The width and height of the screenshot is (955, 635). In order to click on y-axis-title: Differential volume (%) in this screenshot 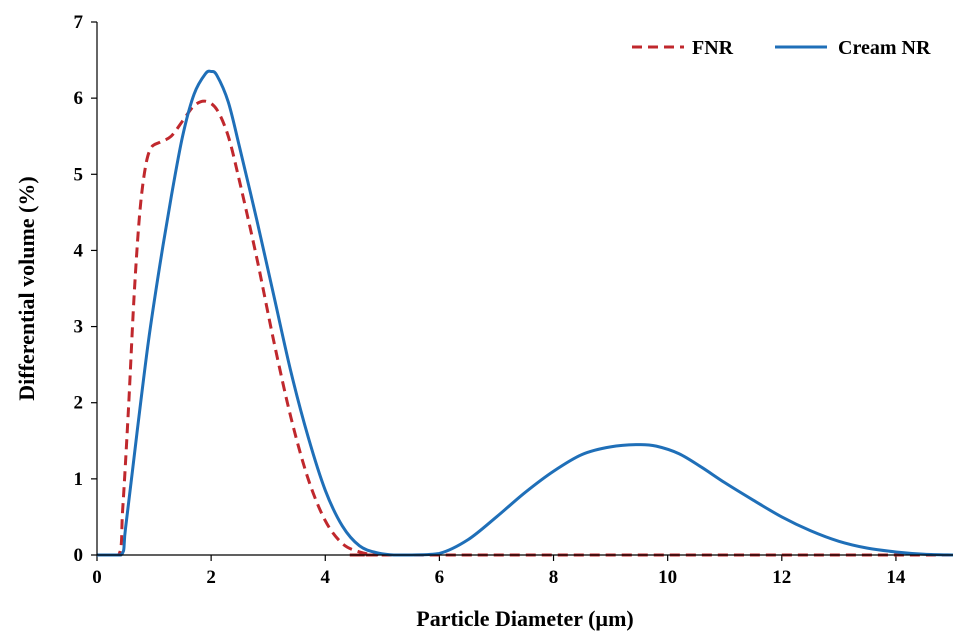, I will do `click(26, 288)`.